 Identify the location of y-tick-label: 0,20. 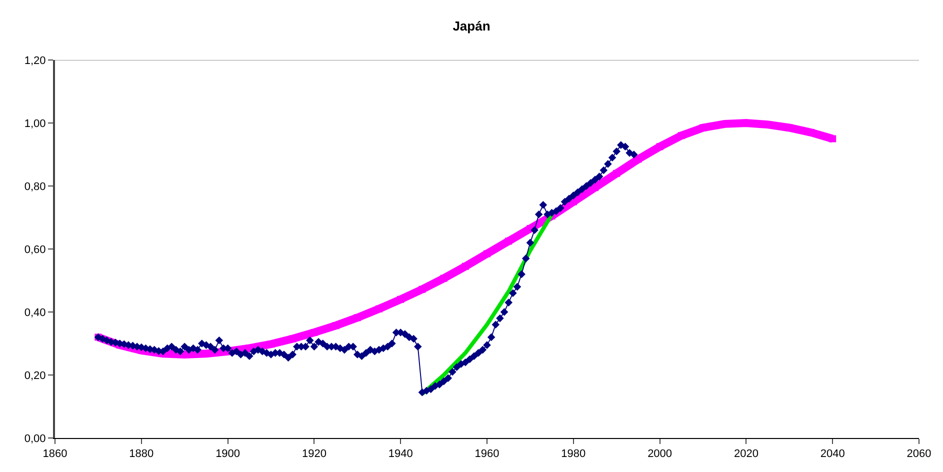
(35, 376).